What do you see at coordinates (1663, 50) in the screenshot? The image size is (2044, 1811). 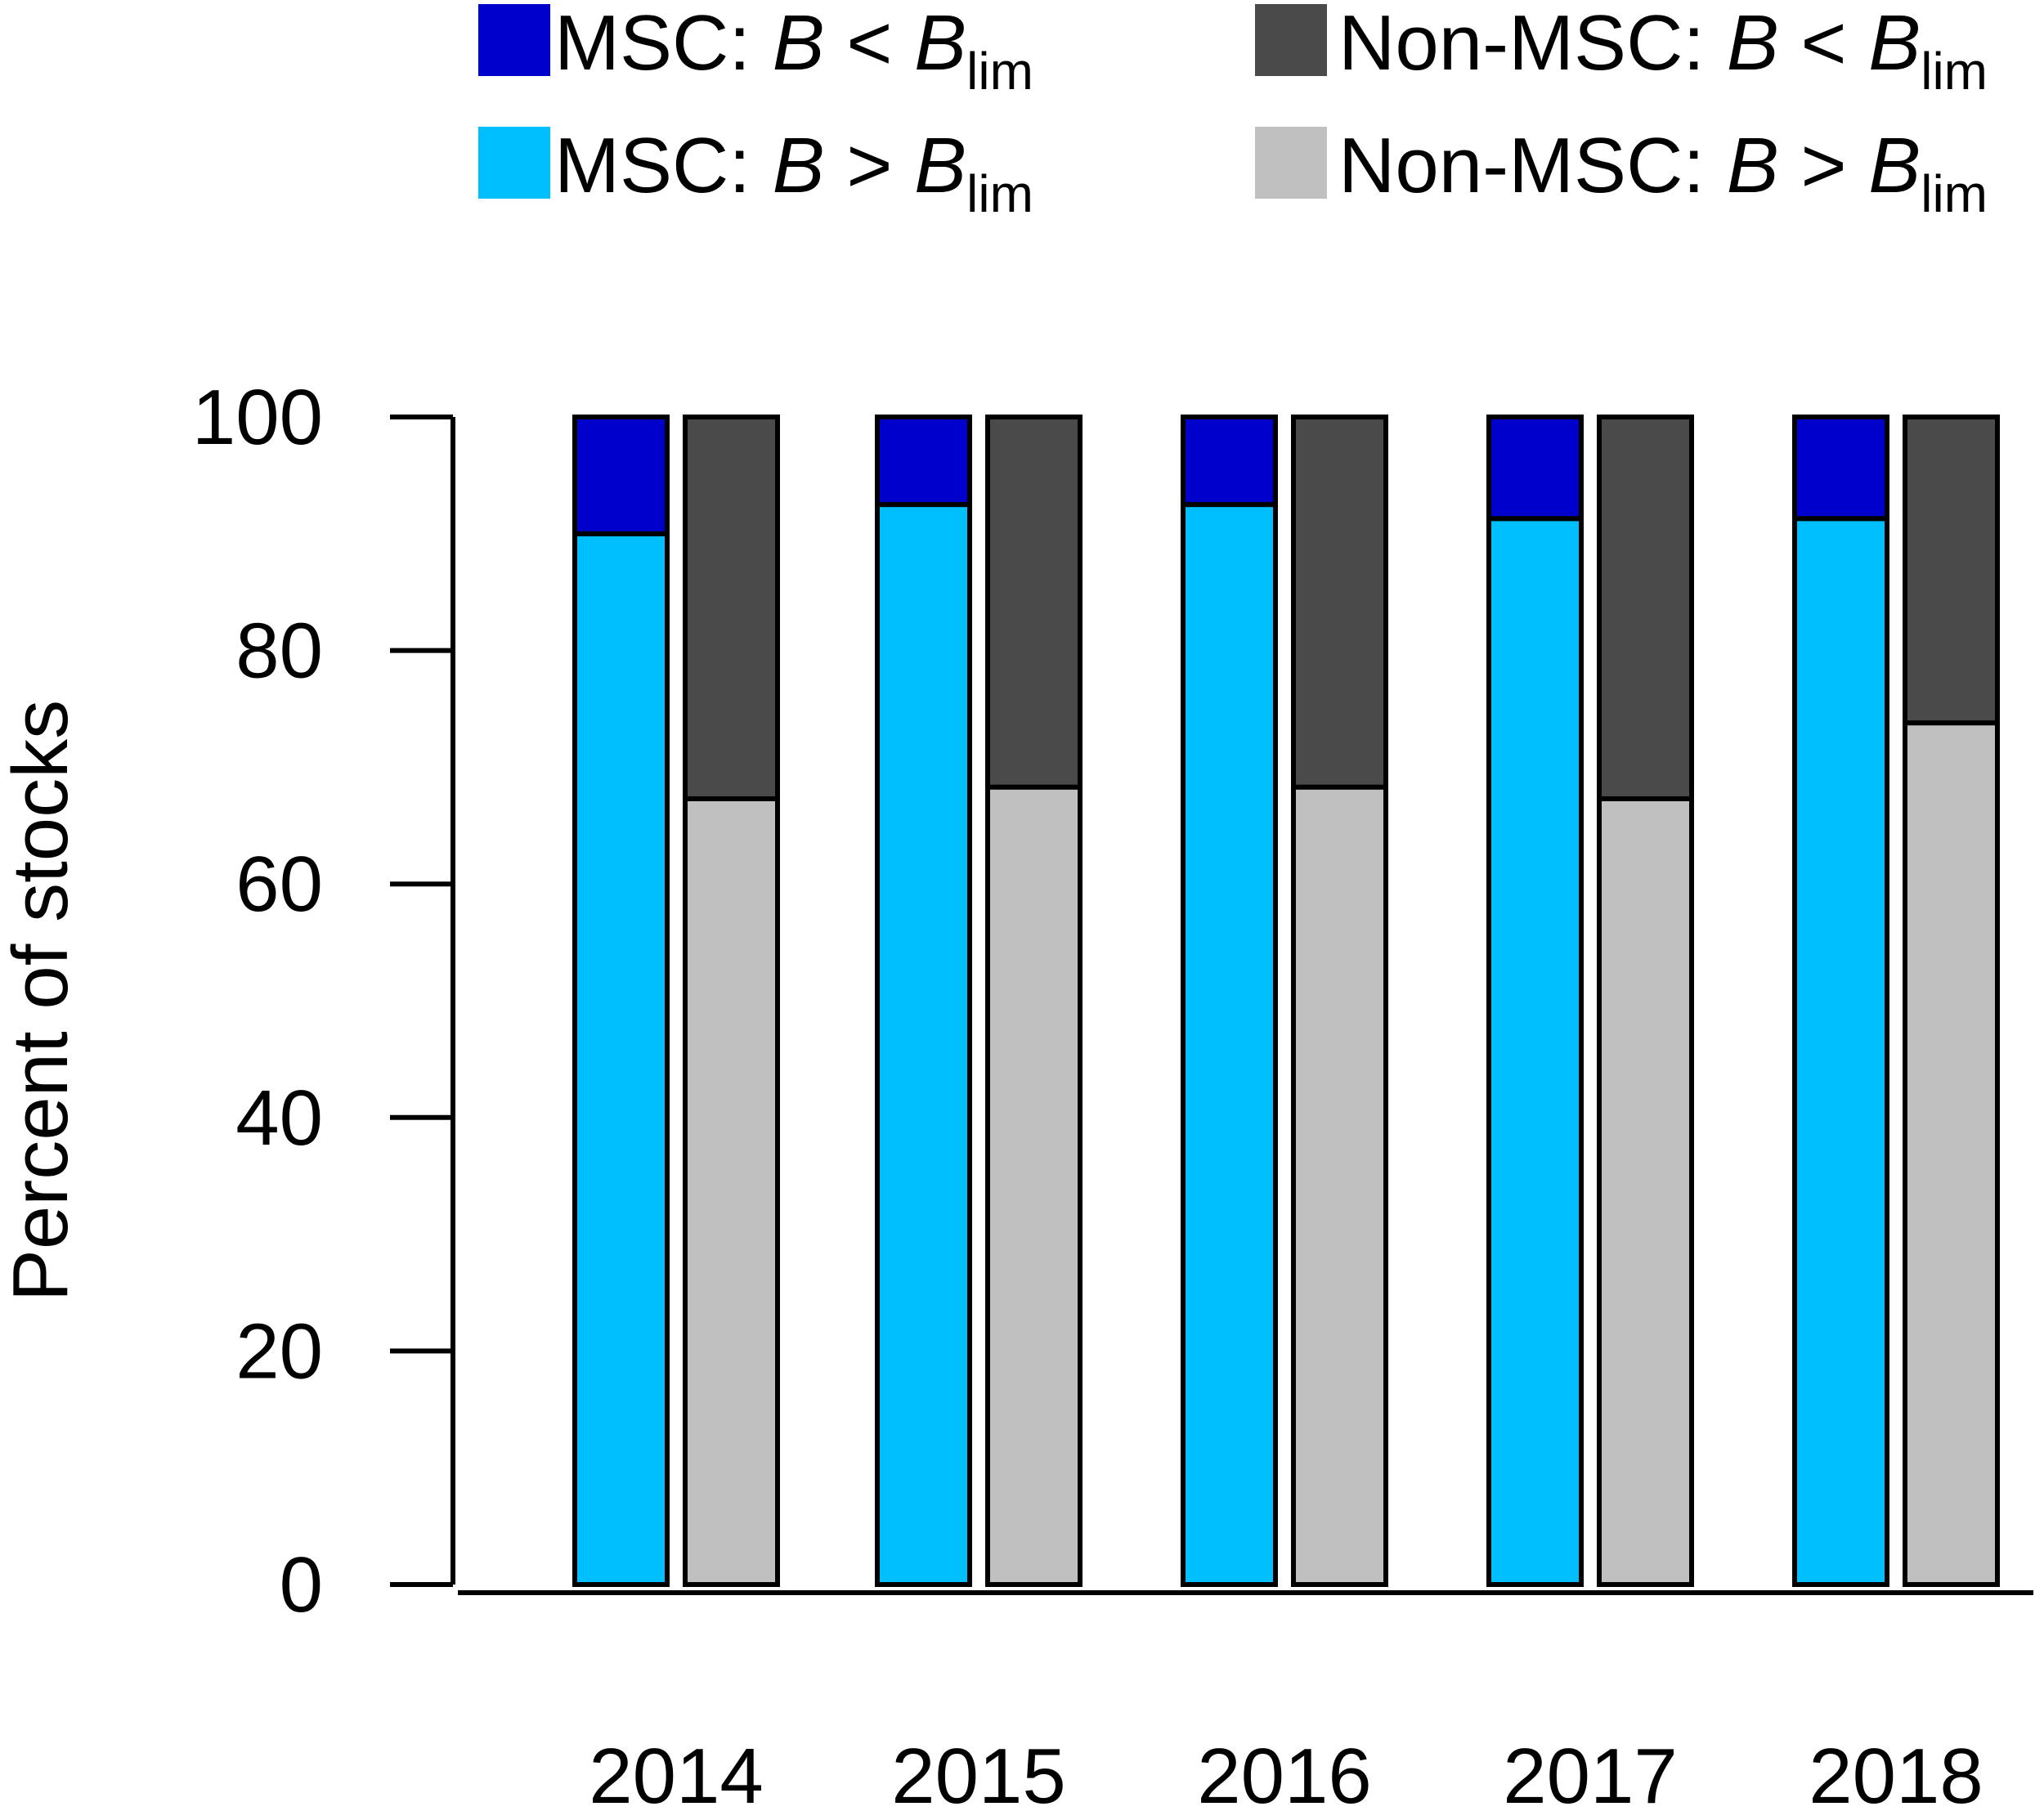 I see `legend-label-non-mscbelow-blim: Non-MSC: B < Blim` at bounding box center [1663, 50].